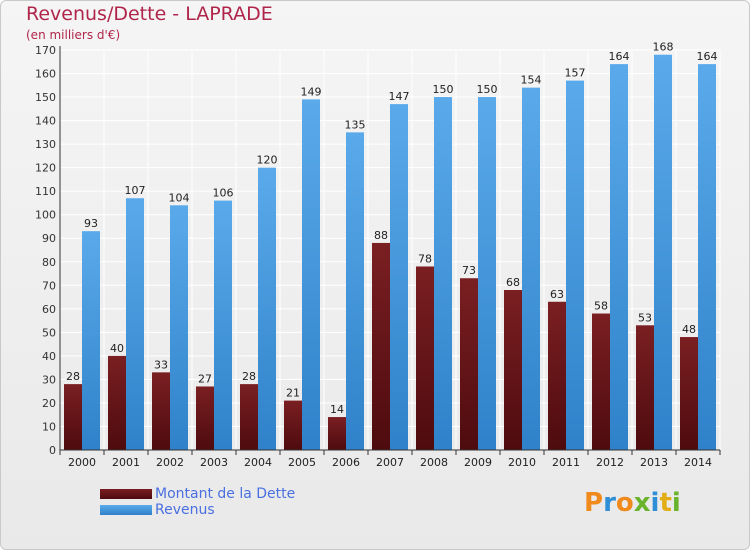  What do you see at coordinates (311, 91) in the screenshot?
I see `value-label-revenue: 149` at bounding box center [311, 91].